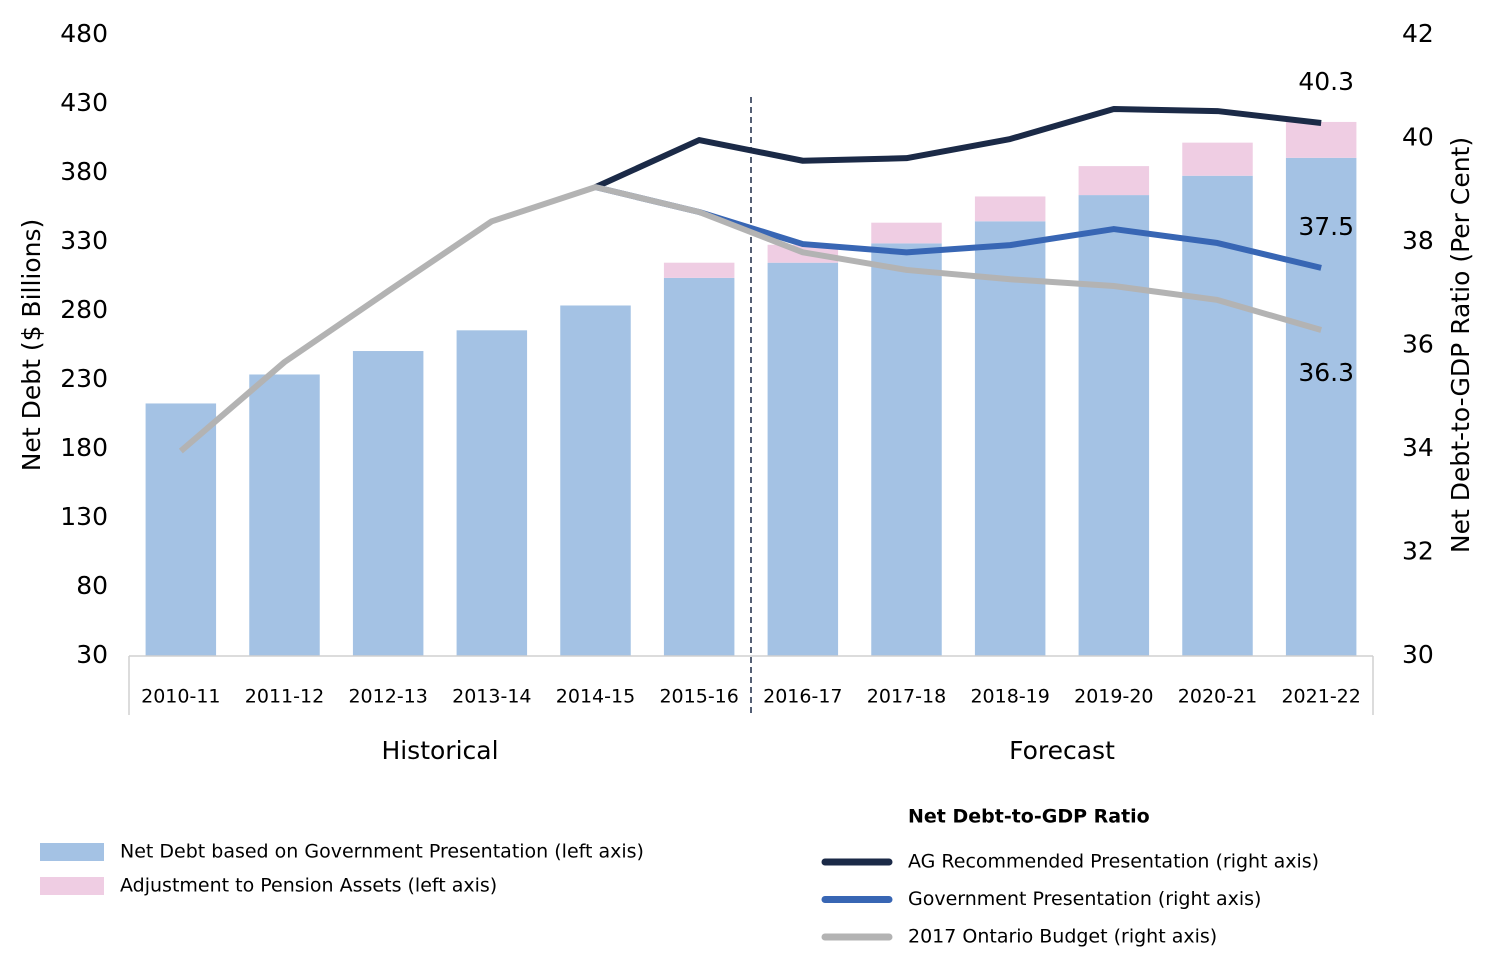 The height and width of the screenshot is (964, 1500). I want to click on y2-axis-title: Net Debt-to-GDP Ratio (Per Cent), so click(1460, 345).